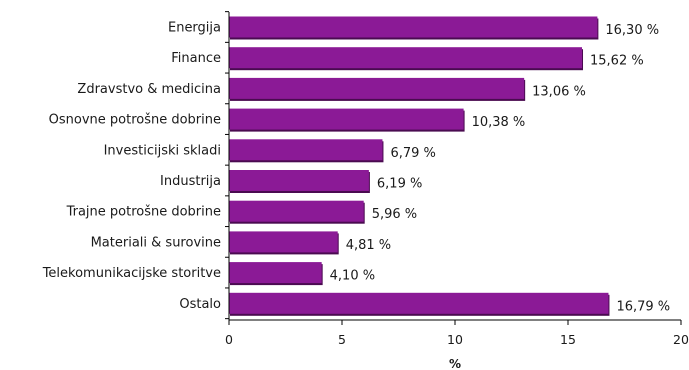 This screenshot has width=689, height=370. What do you see at coordinates (229, 339) in the screenshot?
I see `x-tick-label: 0` at bounding box center [229, 339].